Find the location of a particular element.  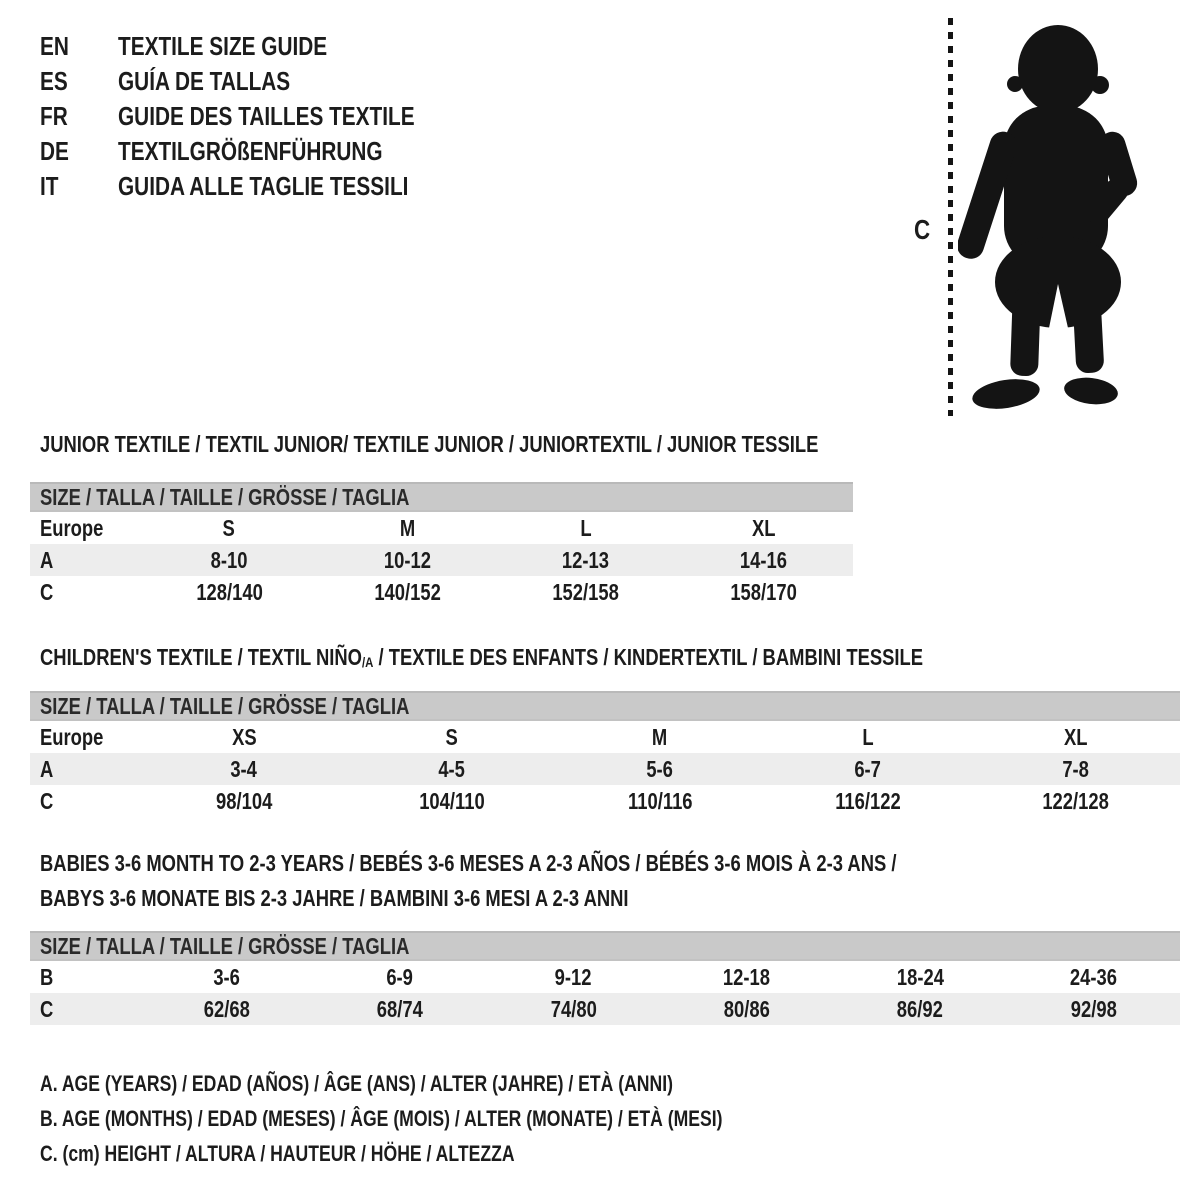

row-label-cell: Europe is located at coordinates (85, 737).